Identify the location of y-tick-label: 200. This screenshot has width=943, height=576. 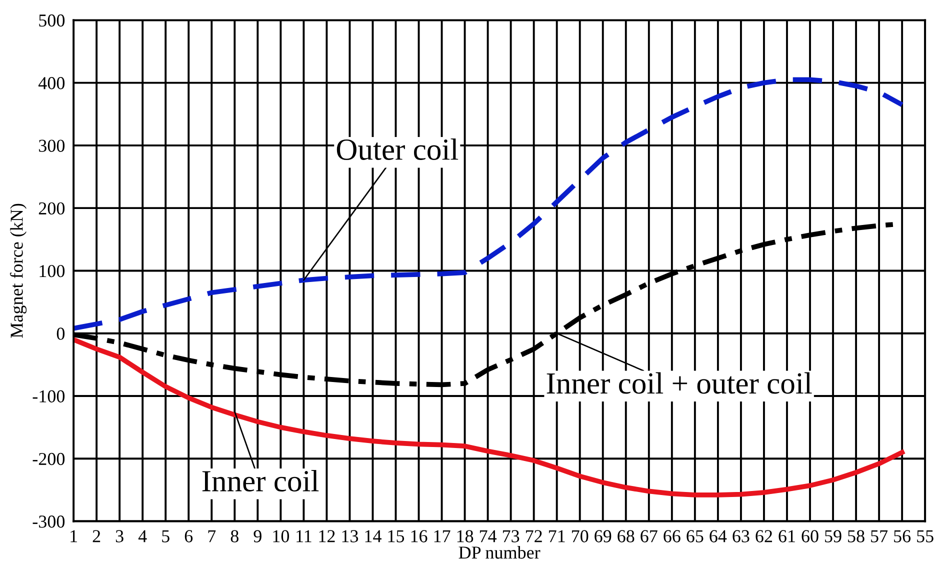
(51, 208).